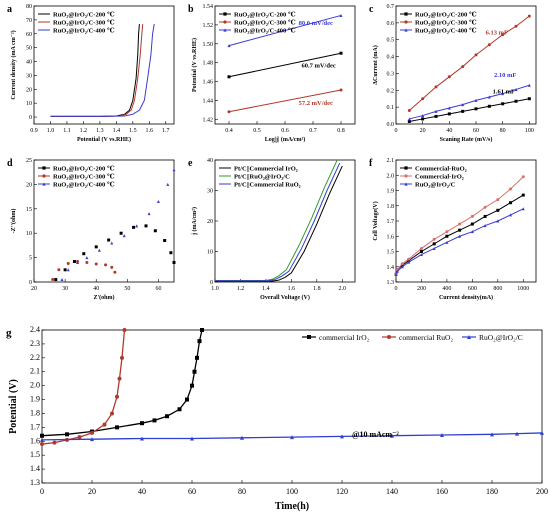  Describe the element at coordinates (391, 268) in the screenshot. I see `y-tick-label: 1.4` at that location.